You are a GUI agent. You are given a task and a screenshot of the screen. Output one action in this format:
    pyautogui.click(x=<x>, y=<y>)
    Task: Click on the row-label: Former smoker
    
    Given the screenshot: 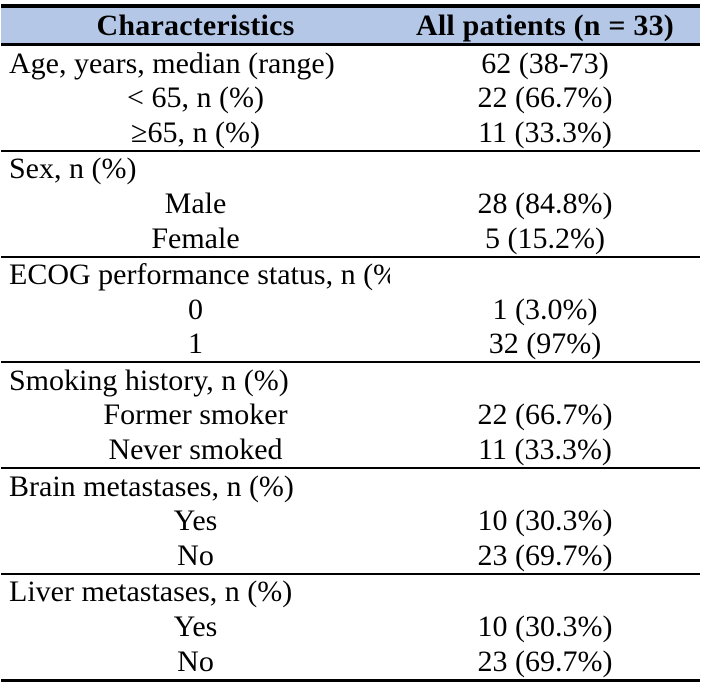 What is the action you would take?
    pyautogui.click(x=195, y=415)
    